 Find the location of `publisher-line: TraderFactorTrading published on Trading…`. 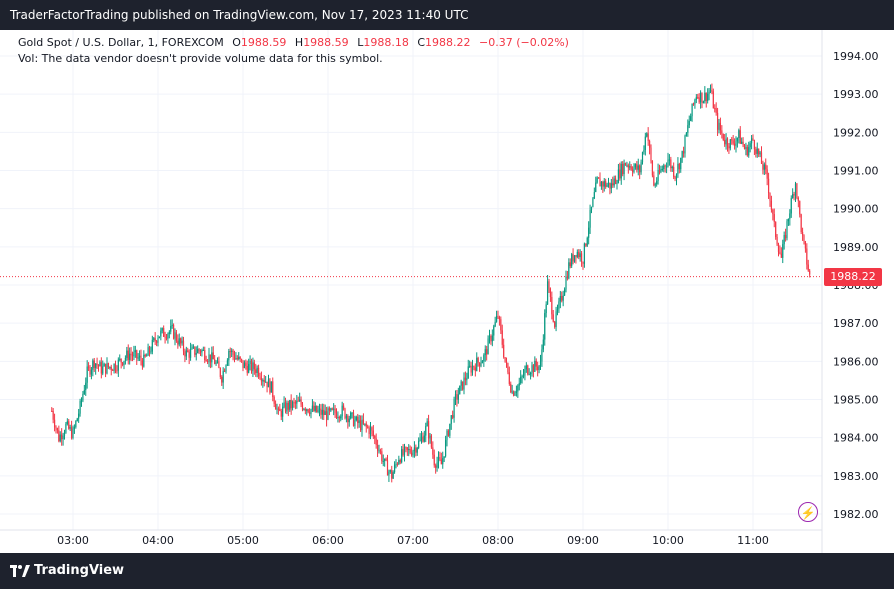

publisher-line: TraderFactorTrading published on Trading… is located at coordinates (239, 15).